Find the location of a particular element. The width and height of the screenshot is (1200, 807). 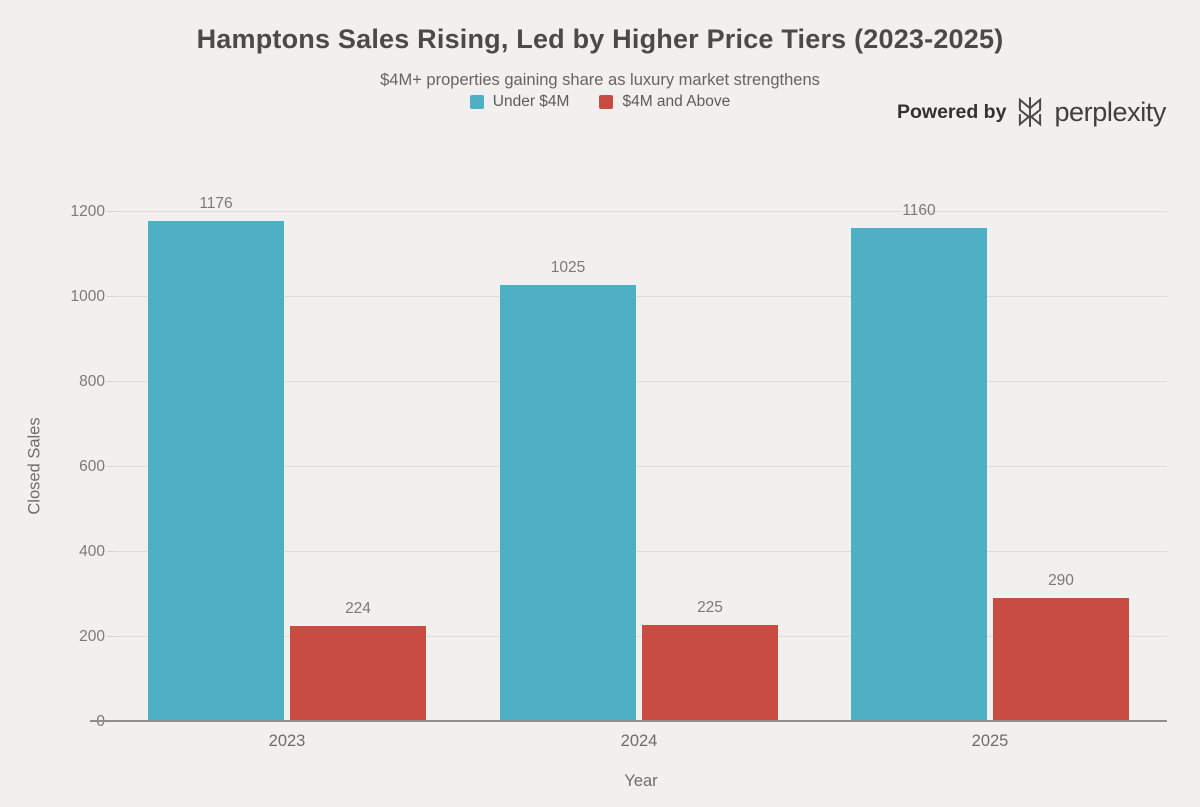

bar-group-2024: 1025 225 is located at coordinates (639, 466).